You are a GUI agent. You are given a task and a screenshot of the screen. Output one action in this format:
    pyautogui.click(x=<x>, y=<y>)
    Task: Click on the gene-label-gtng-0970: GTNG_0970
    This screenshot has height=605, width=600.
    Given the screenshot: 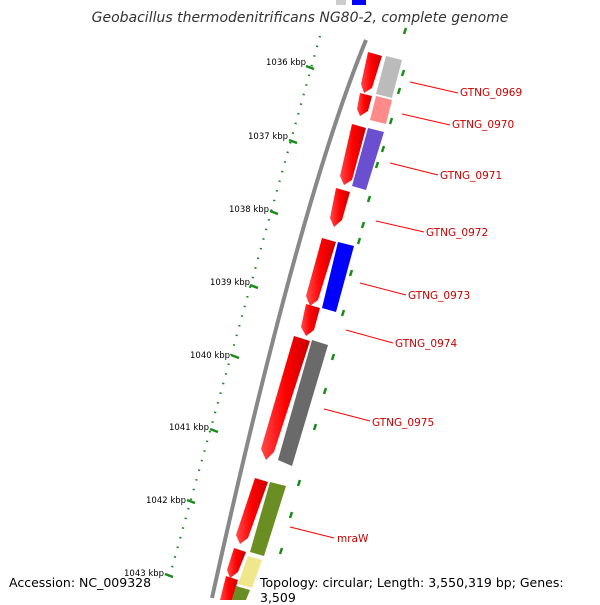 What is the action you would take?
    pyautogui.click(x=483, y=125)
    